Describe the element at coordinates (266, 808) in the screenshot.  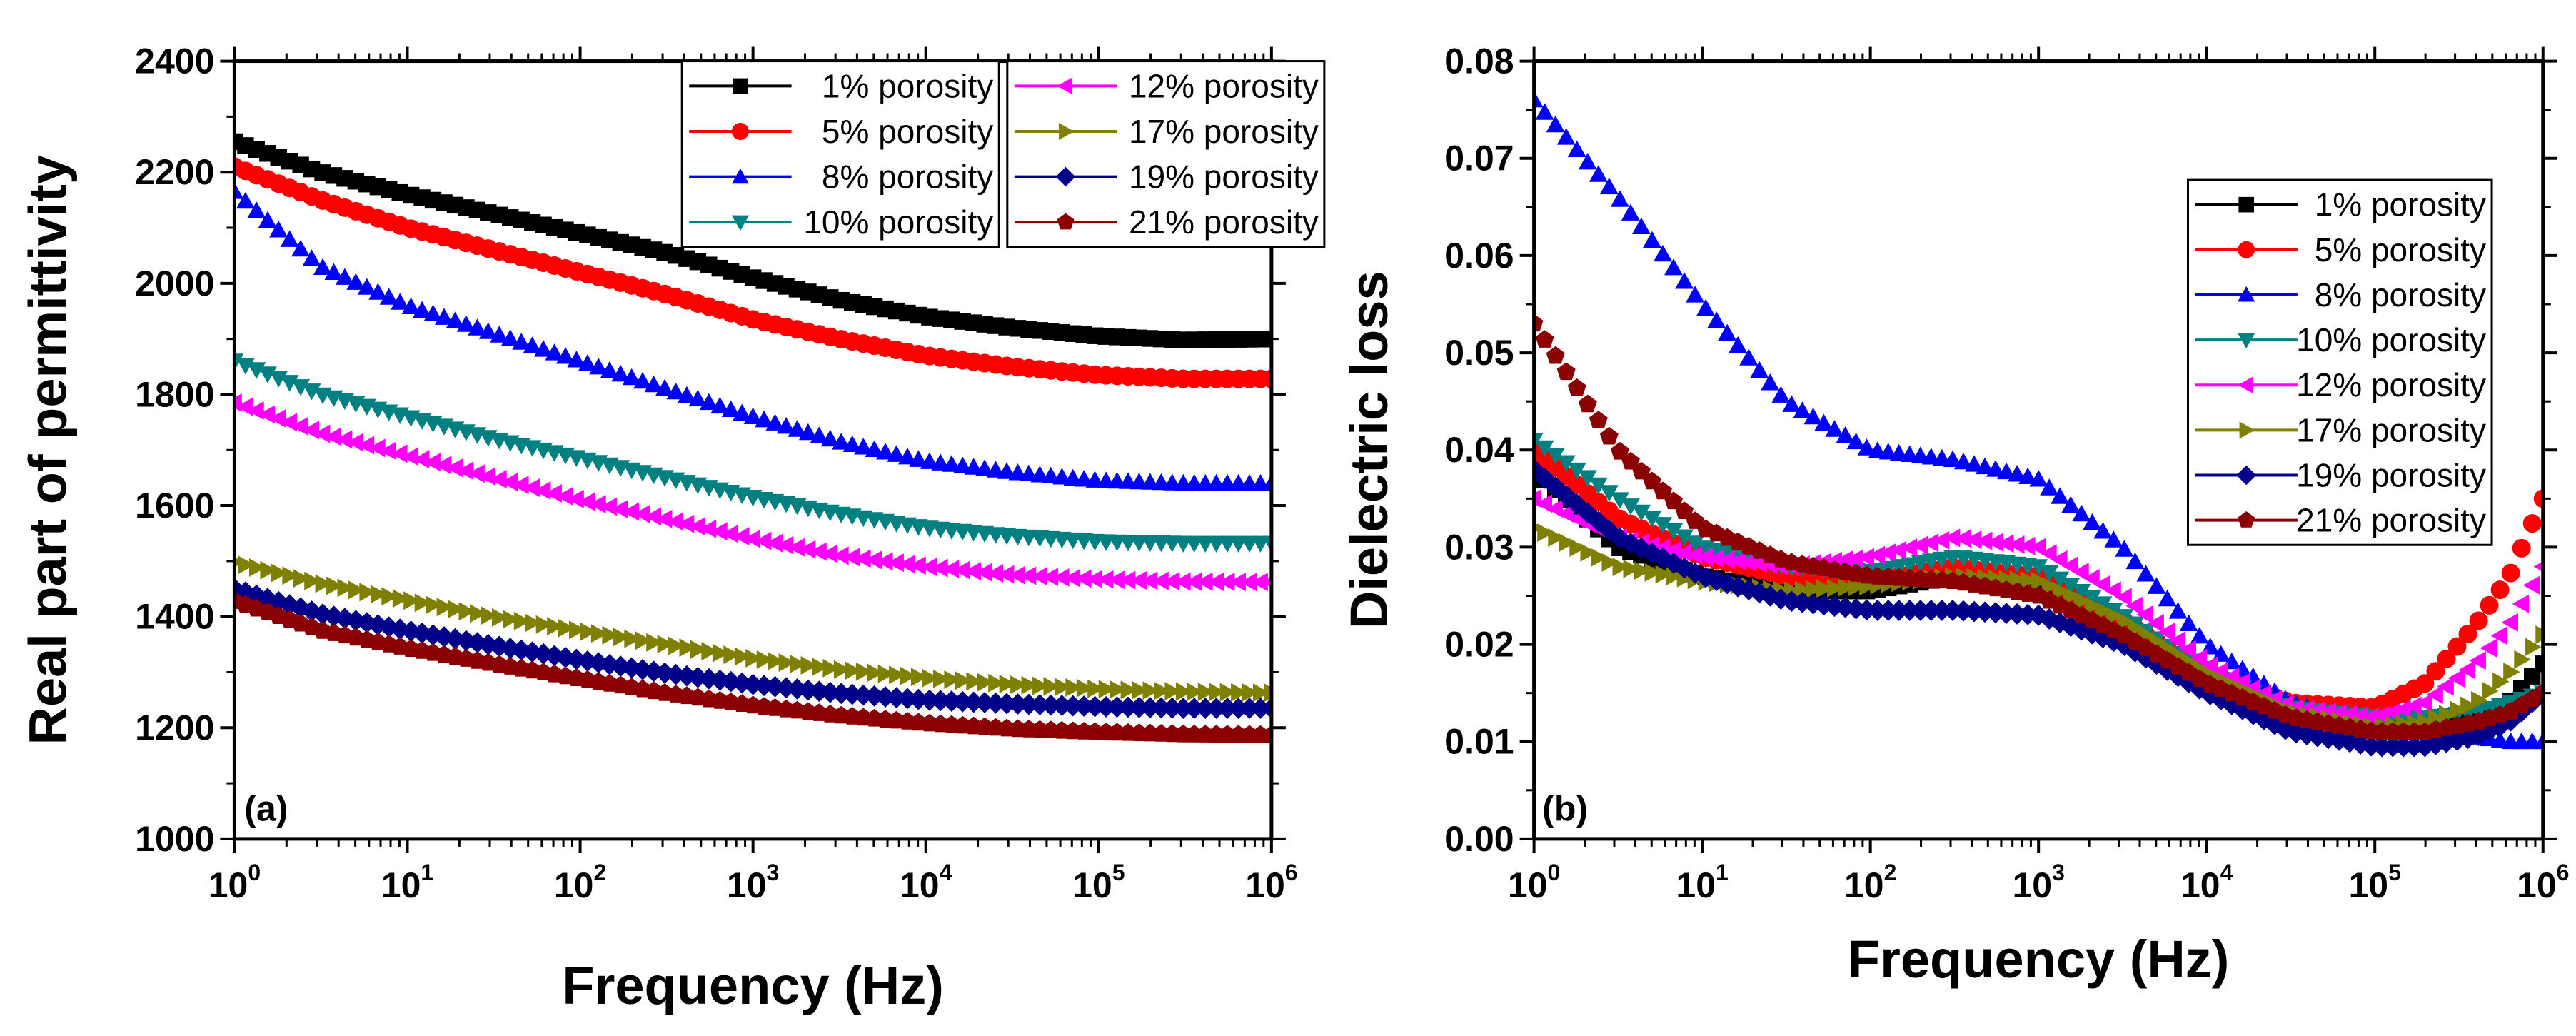
I see `panel-label: (a)` at that location.